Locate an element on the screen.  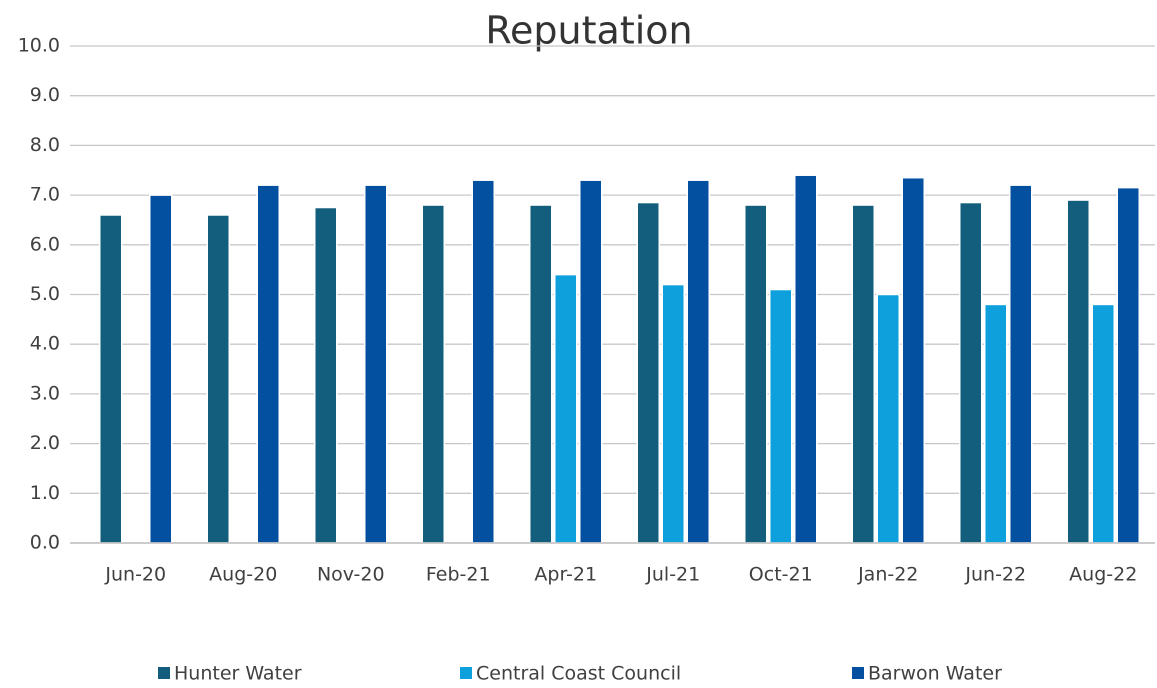
x-tick-label: Jul-21 is located at coordinates (672, 575).